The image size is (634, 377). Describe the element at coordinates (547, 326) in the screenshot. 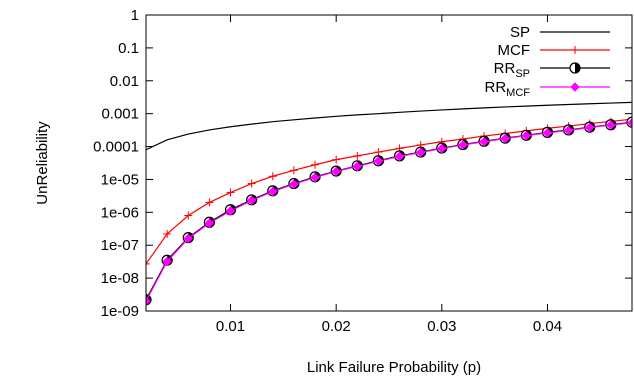

I see `x-tick-label: 0.04` at that location.